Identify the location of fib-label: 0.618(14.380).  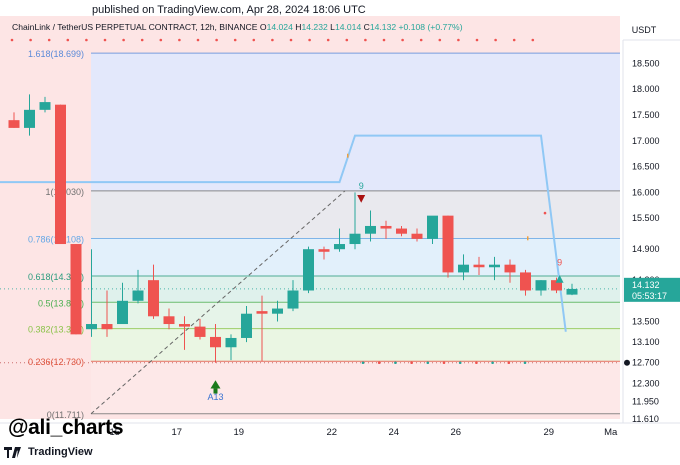
(56, 277).